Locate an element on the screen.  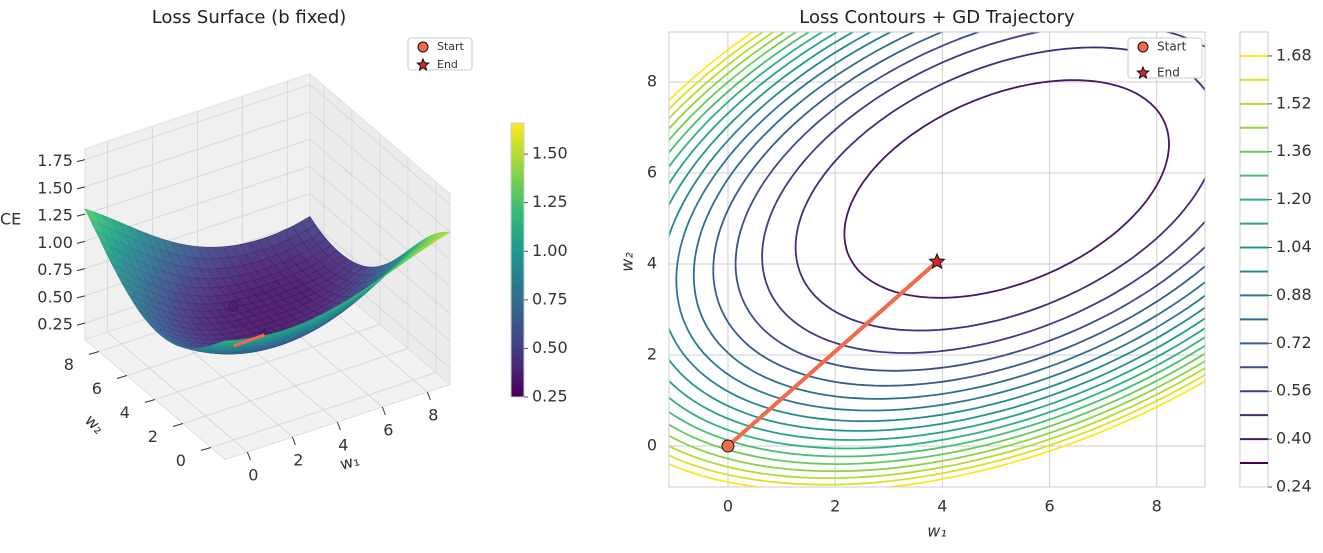
colorbar-tick-label: 1.00 is located at coordinates (550, 250).